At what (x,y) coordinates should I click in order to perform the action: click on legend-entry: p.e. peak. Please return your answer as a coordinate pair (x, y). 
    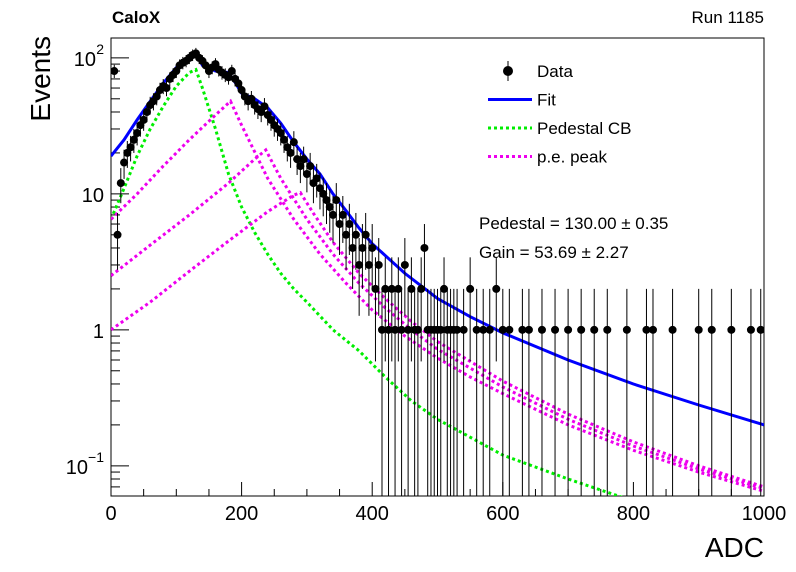
    Looking at the image, I should click on (547, 157).